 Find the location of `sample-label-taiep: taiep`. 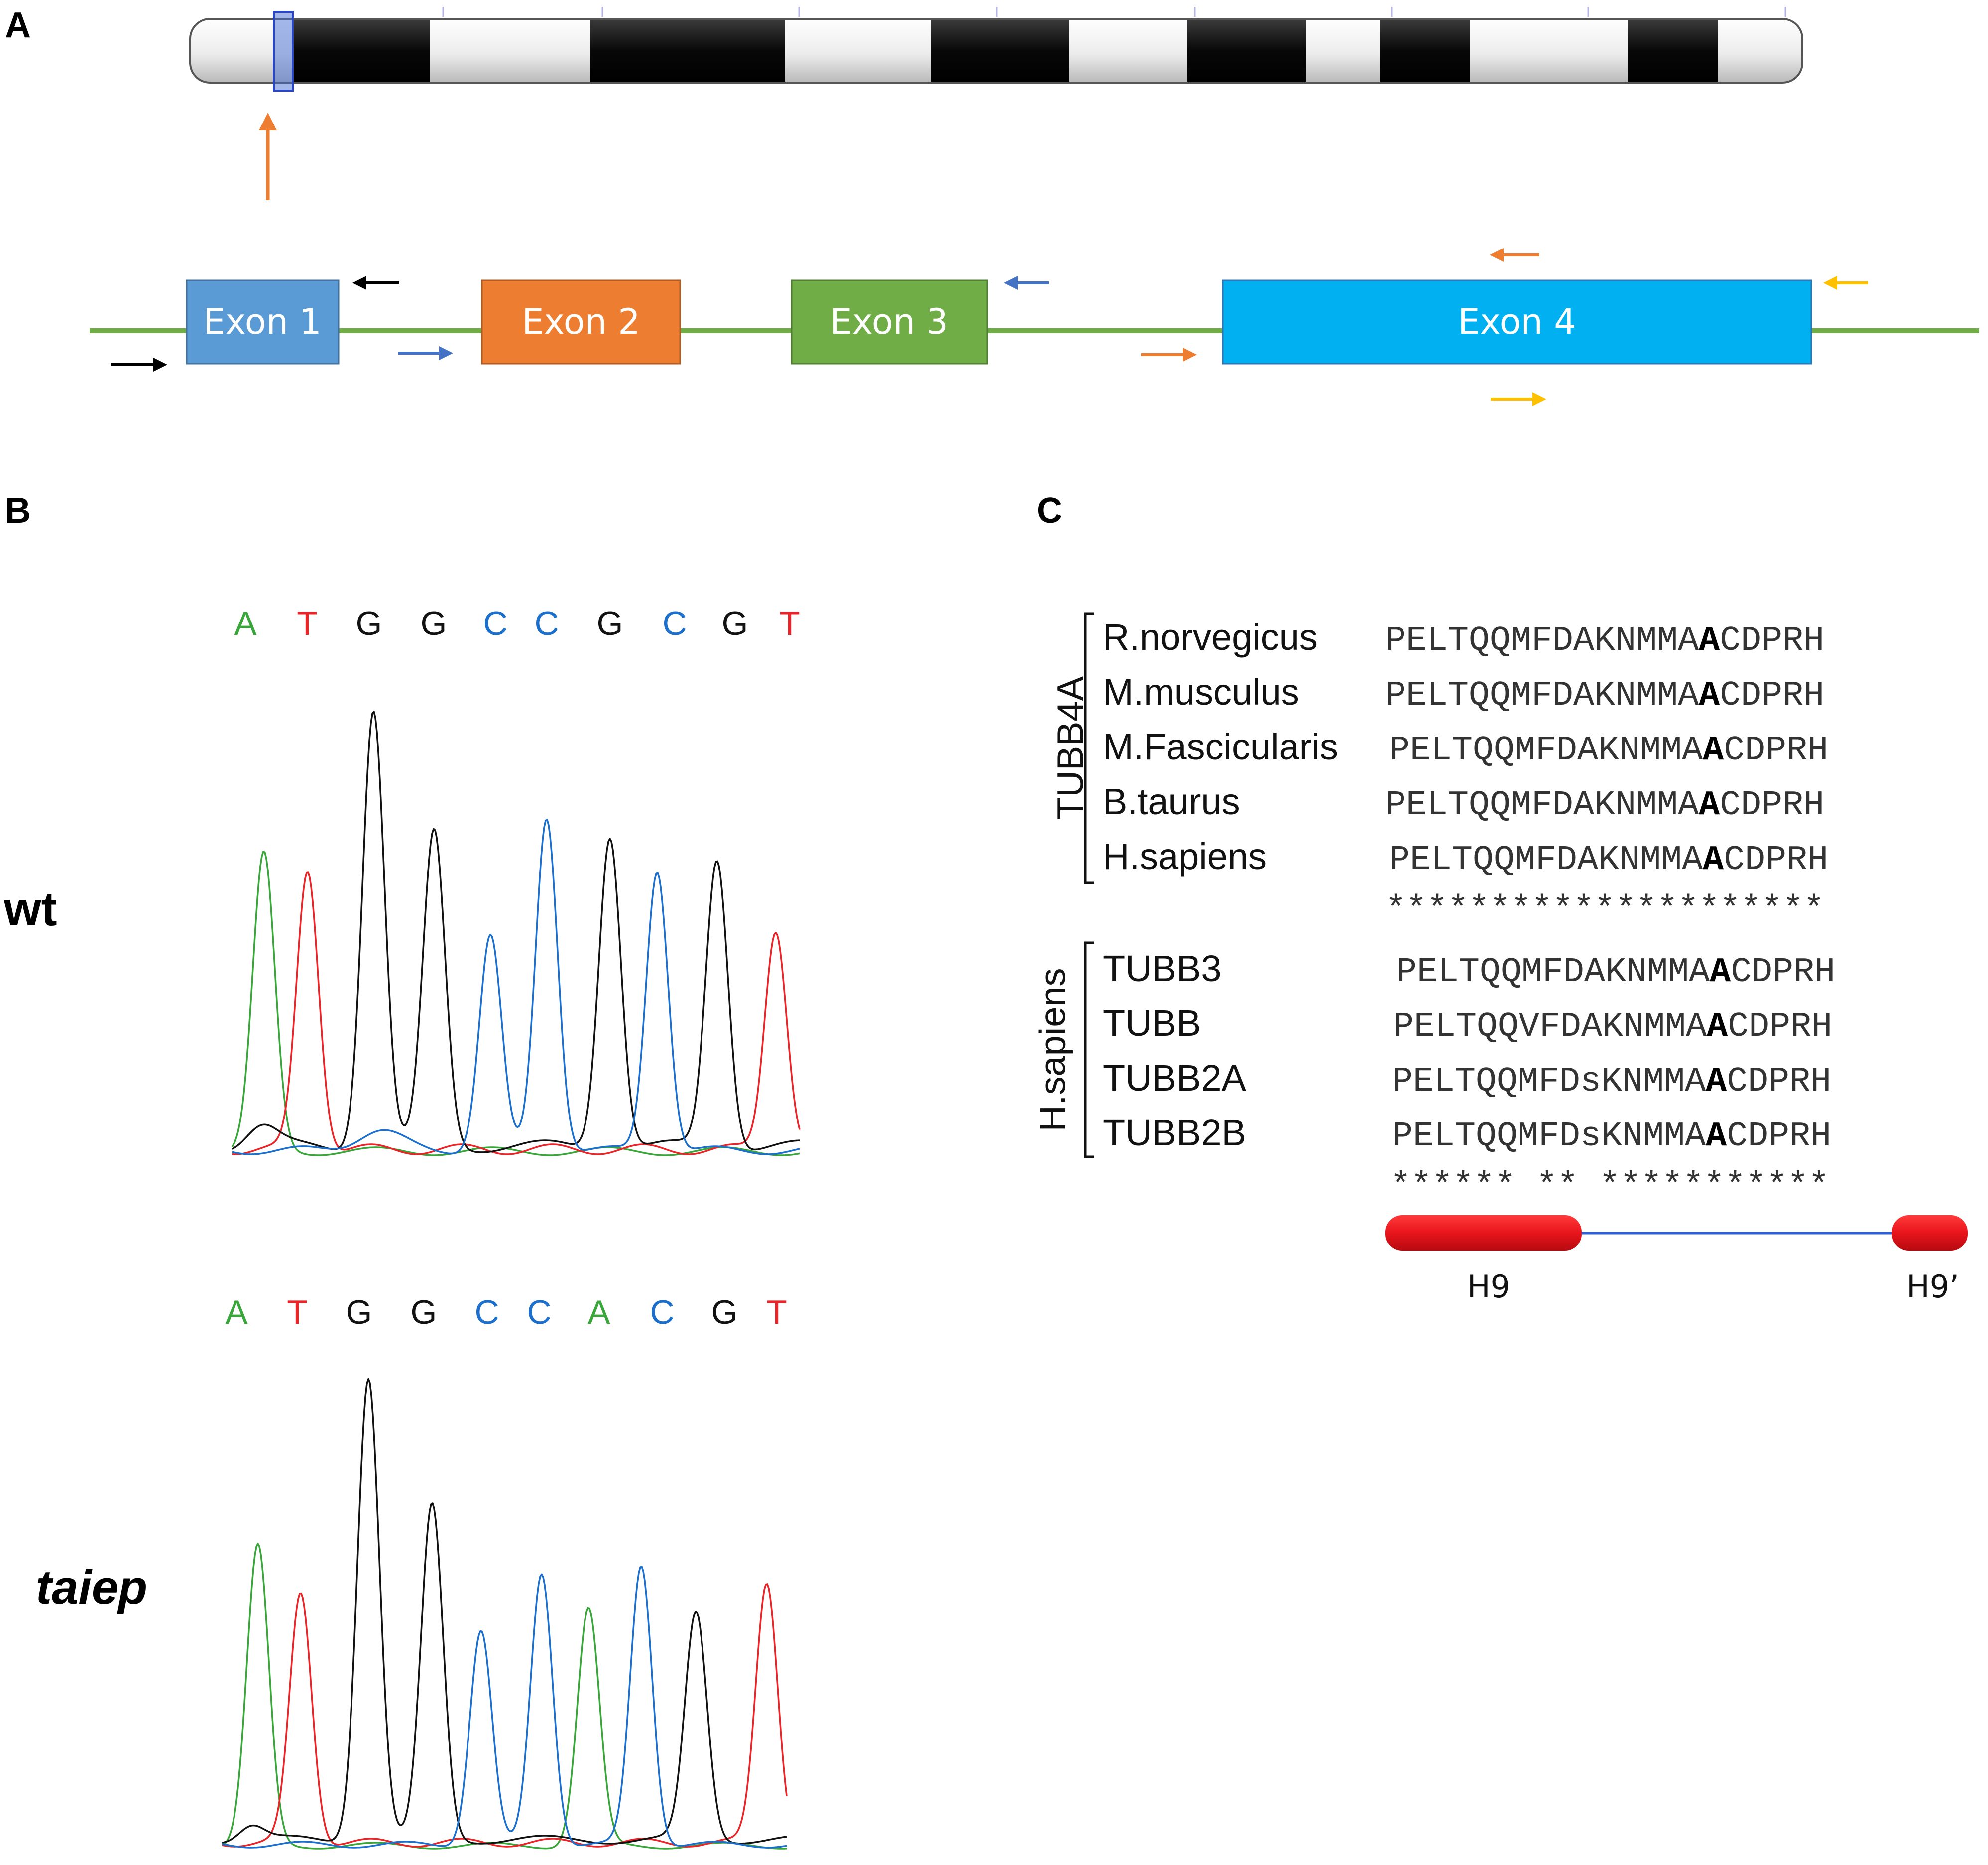

sample-label-taiep: taiep is located at coordinates (91, 1587).